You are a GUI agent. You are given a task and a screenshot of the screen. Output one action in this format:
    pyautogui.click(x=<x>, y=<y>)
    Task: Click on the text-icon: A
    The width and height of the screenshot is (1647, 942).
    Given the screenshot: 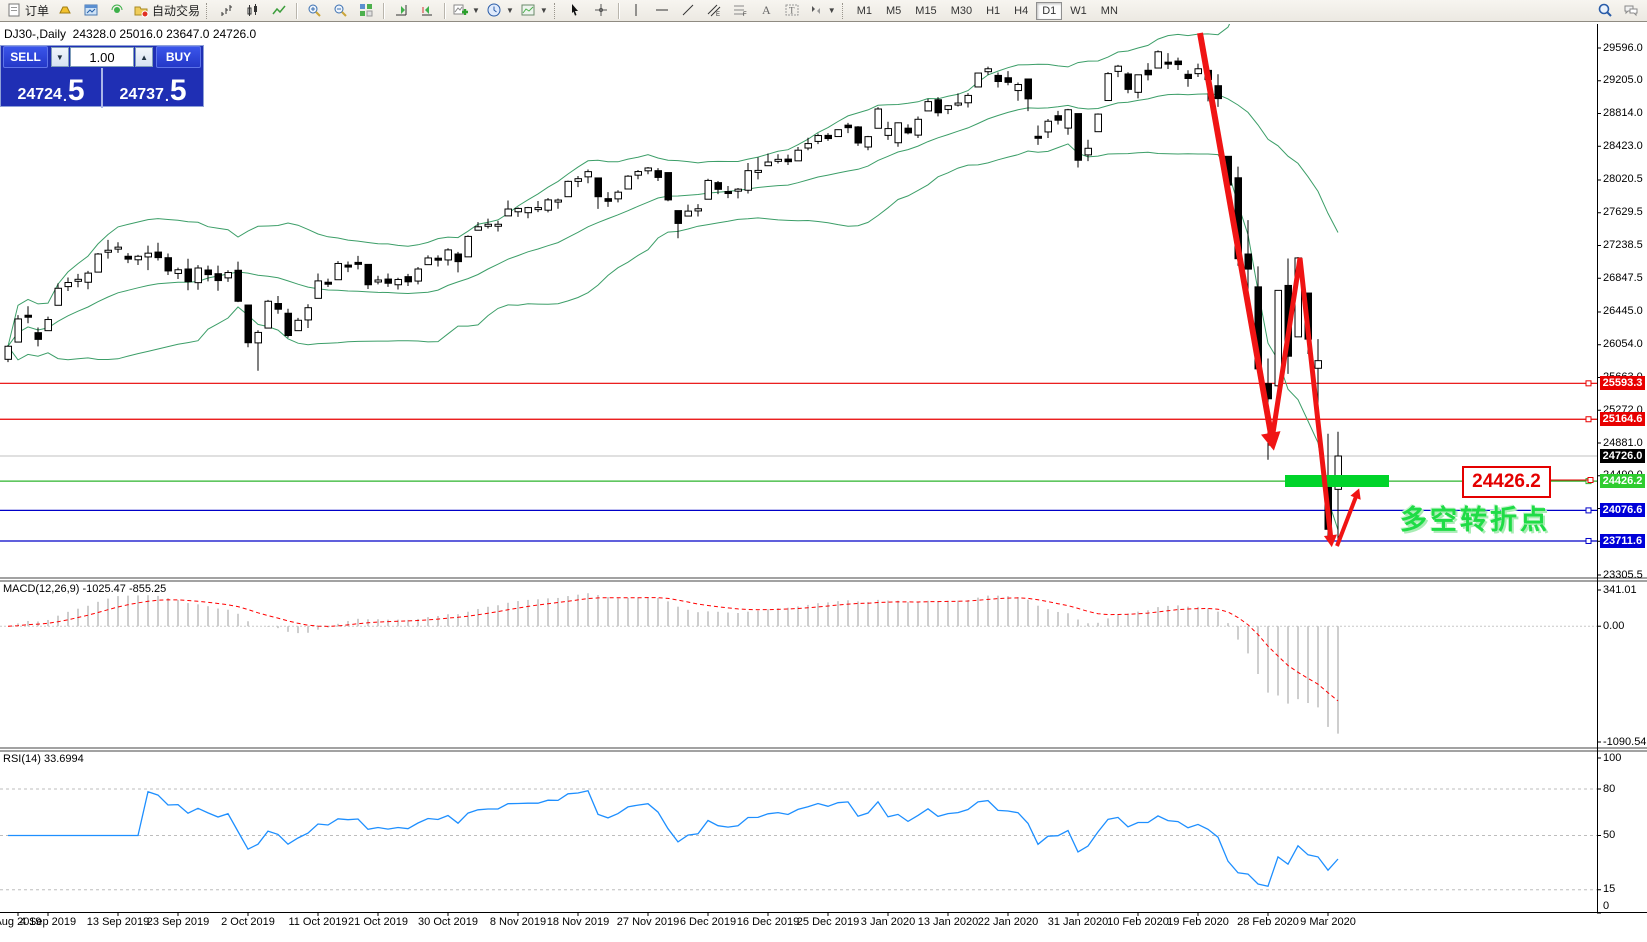 What is the action you would take?
    pyautogui.click(x=766, y=11)
    